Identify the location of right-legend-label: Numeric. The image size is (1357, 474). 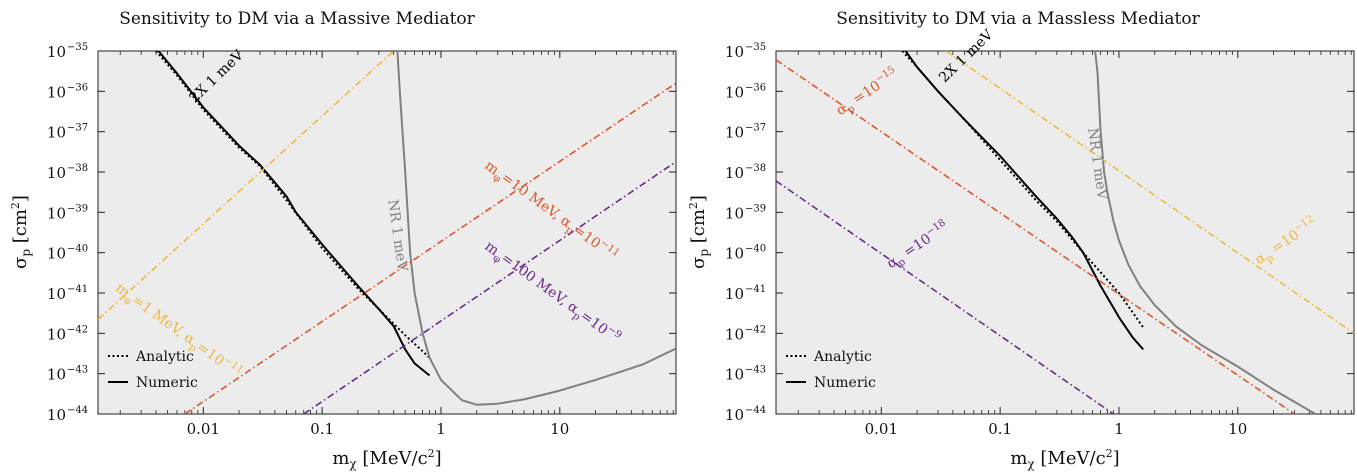
(845, 383).